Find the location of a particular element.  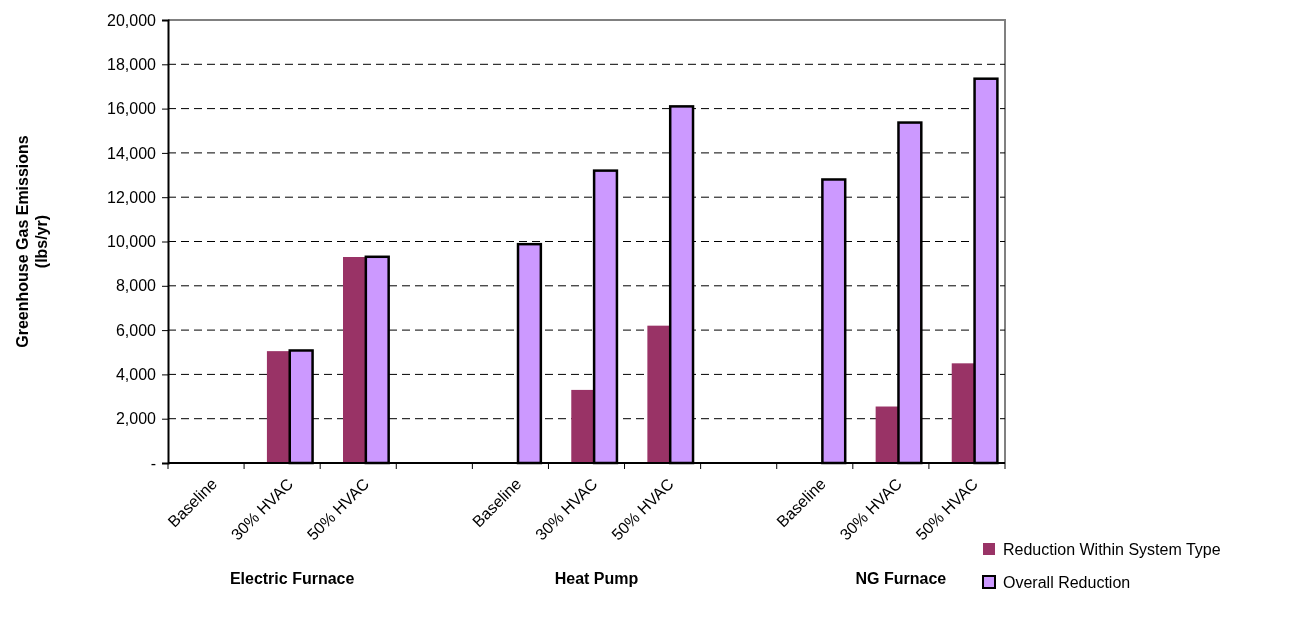

y-tick-label: - is located at coordinates (153, 463).